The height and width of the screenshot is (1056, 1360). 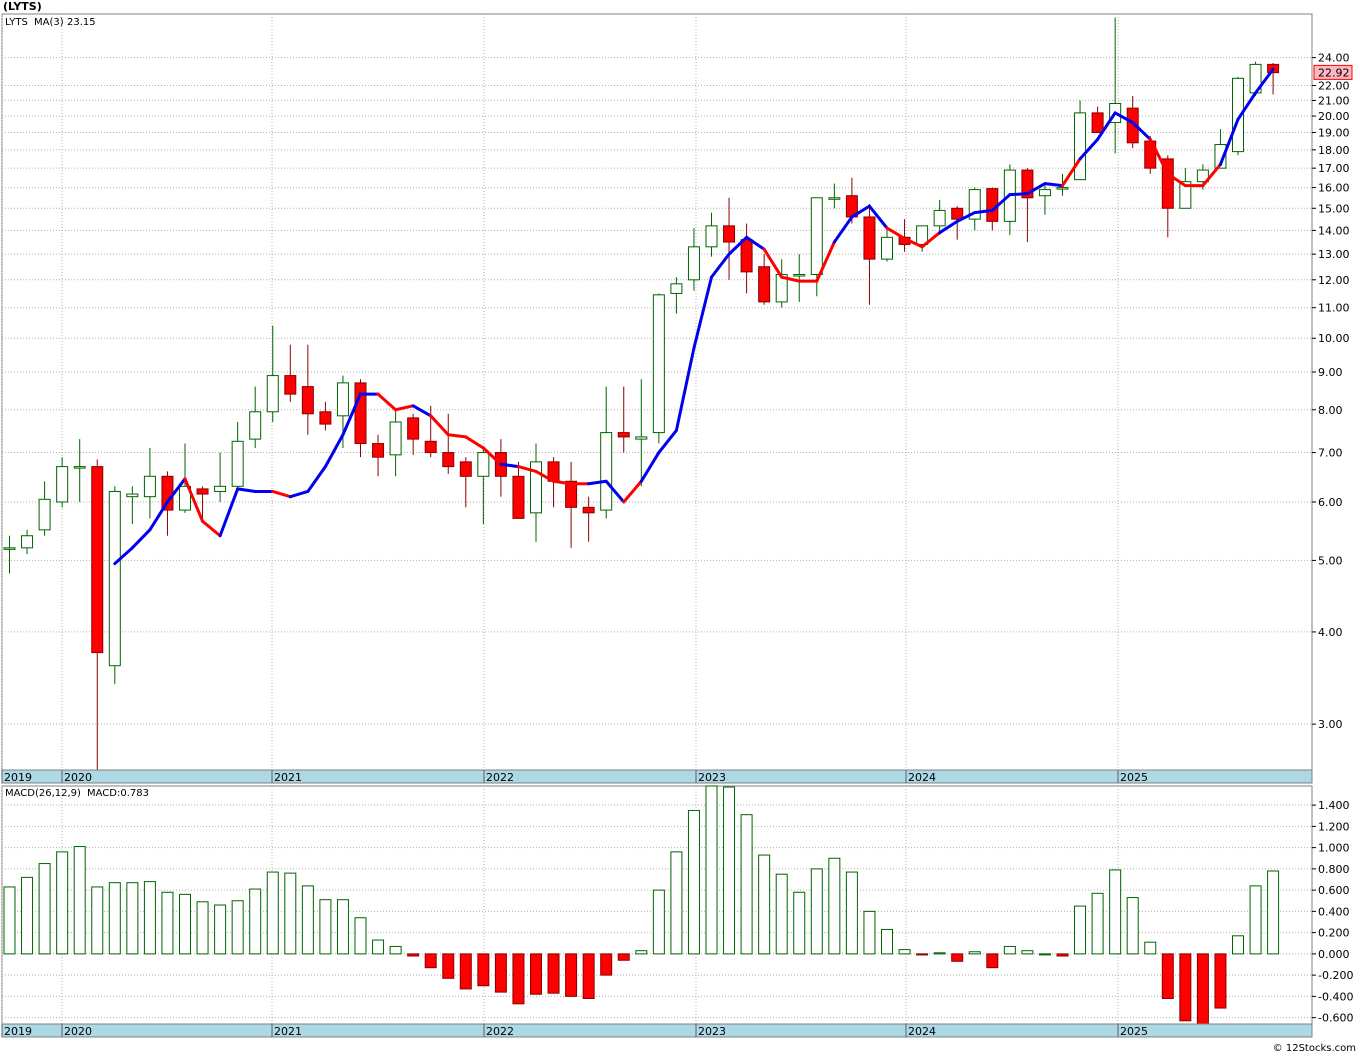 I want to click on macd-tick-label: 0.200, so click(x=1334, y=933).